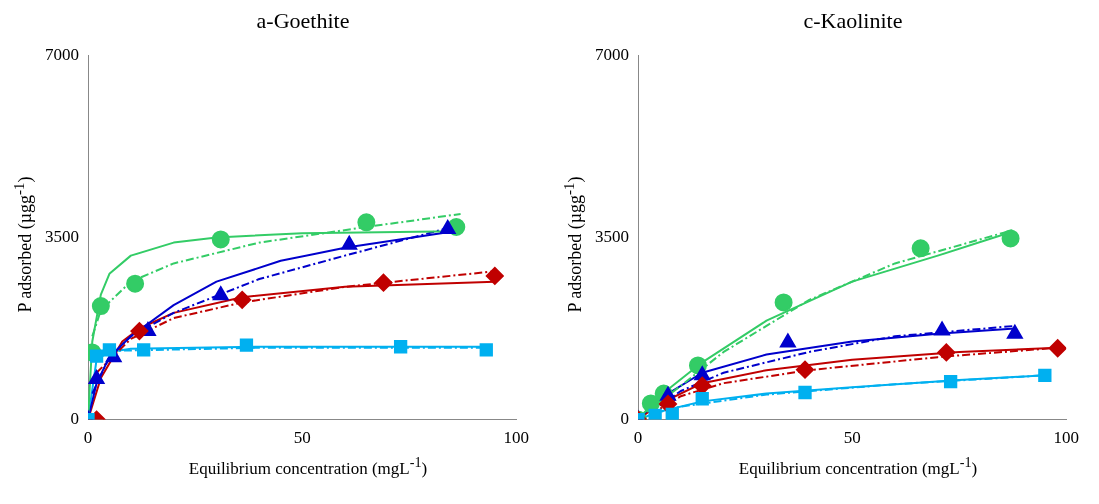 The width and height of the screenshot is (1099, 504). I want to click on chart-title: c-Kaolinite, so click(853, 21).